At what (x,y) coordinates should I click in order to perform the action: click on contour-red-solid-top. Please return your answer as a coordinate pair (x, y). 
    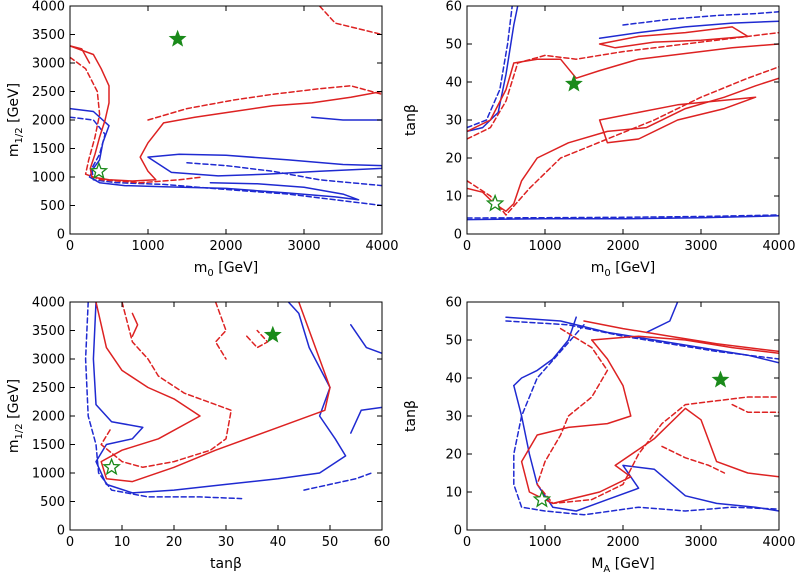
    Looking at the image, I should click on (135, 324).